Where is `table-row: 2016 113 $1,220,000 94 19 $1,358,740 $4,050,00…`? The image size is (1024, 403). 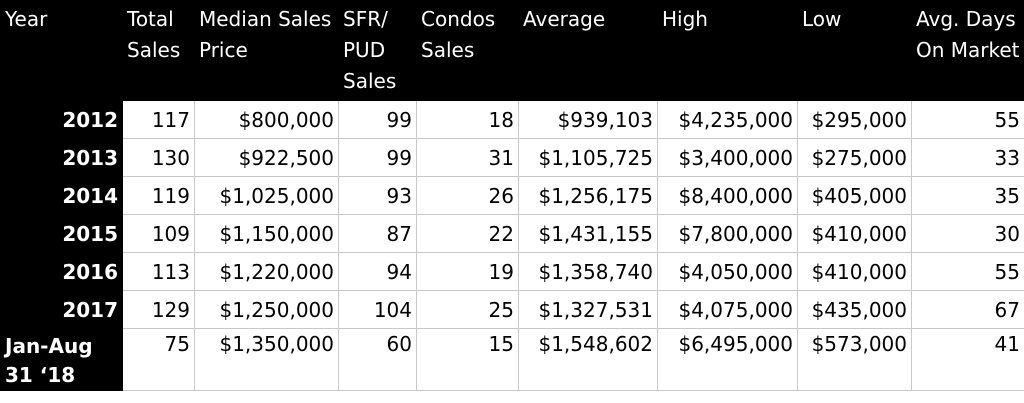 table-row: 2016 113 $1,220,000 94 19 $1,358,740 $4,050,00… is located at coordinates (512, 271).